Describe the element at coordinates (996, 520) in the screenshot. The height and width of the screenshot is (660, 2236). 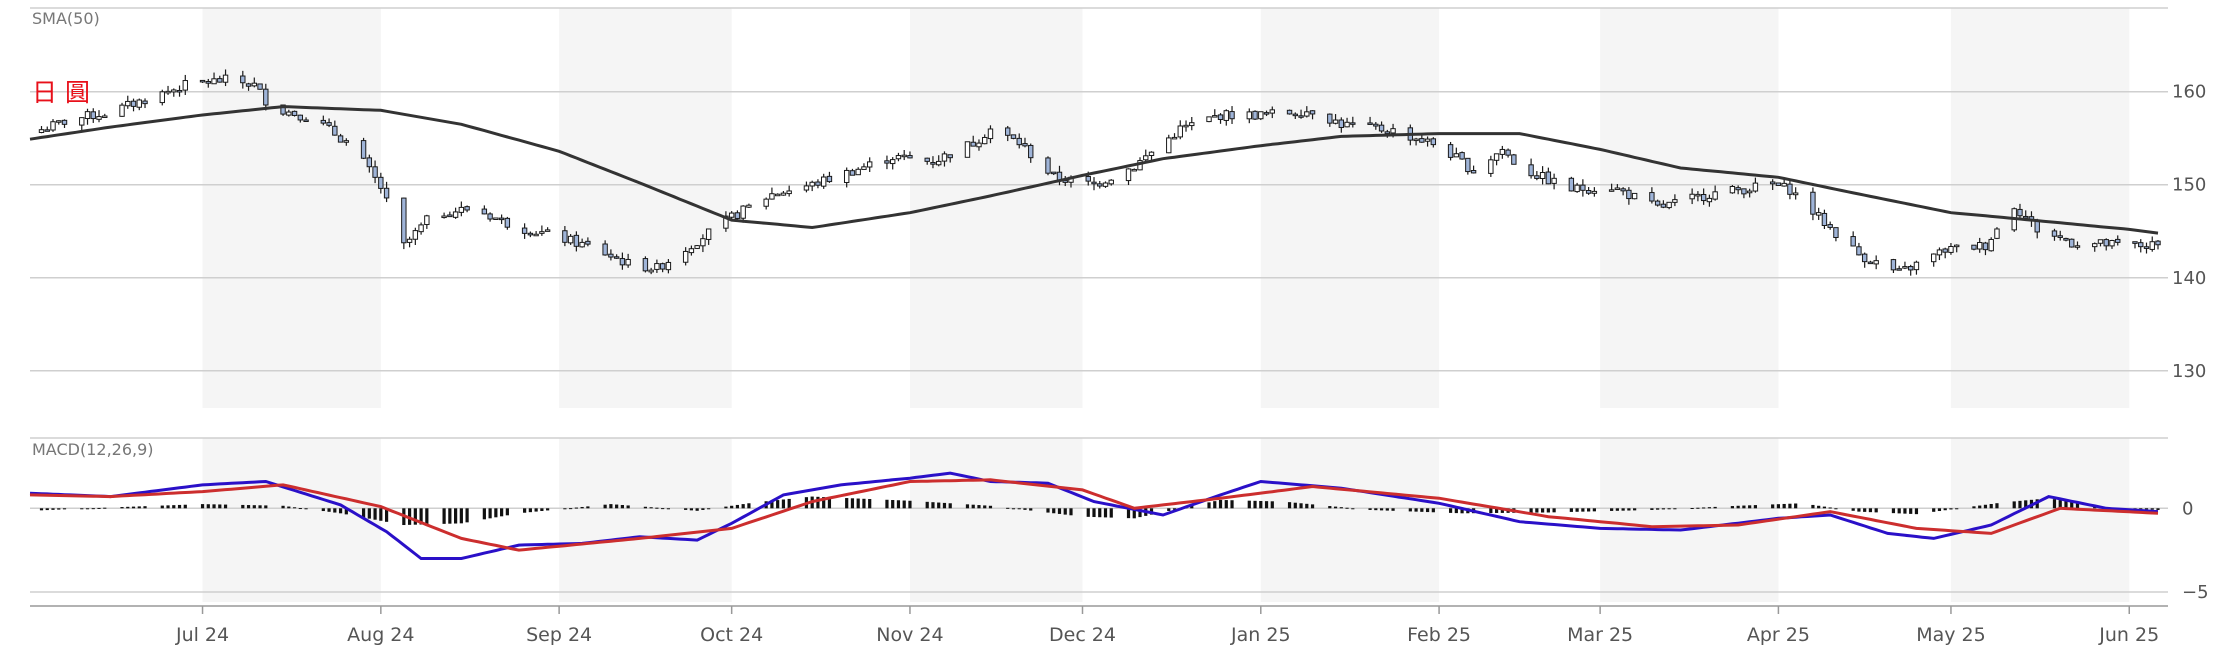
I see `macd-month-band` at that location.